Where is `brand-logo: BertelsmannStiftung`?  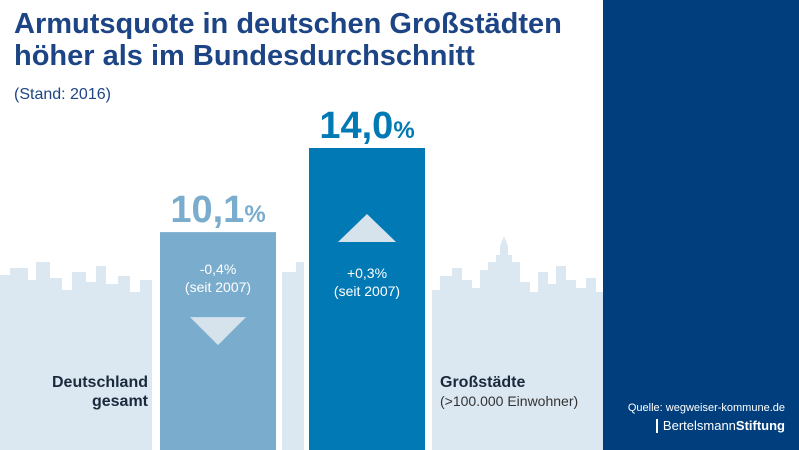
brand-logo: BertelsmannStiftung is located at coordinates (720, 425).